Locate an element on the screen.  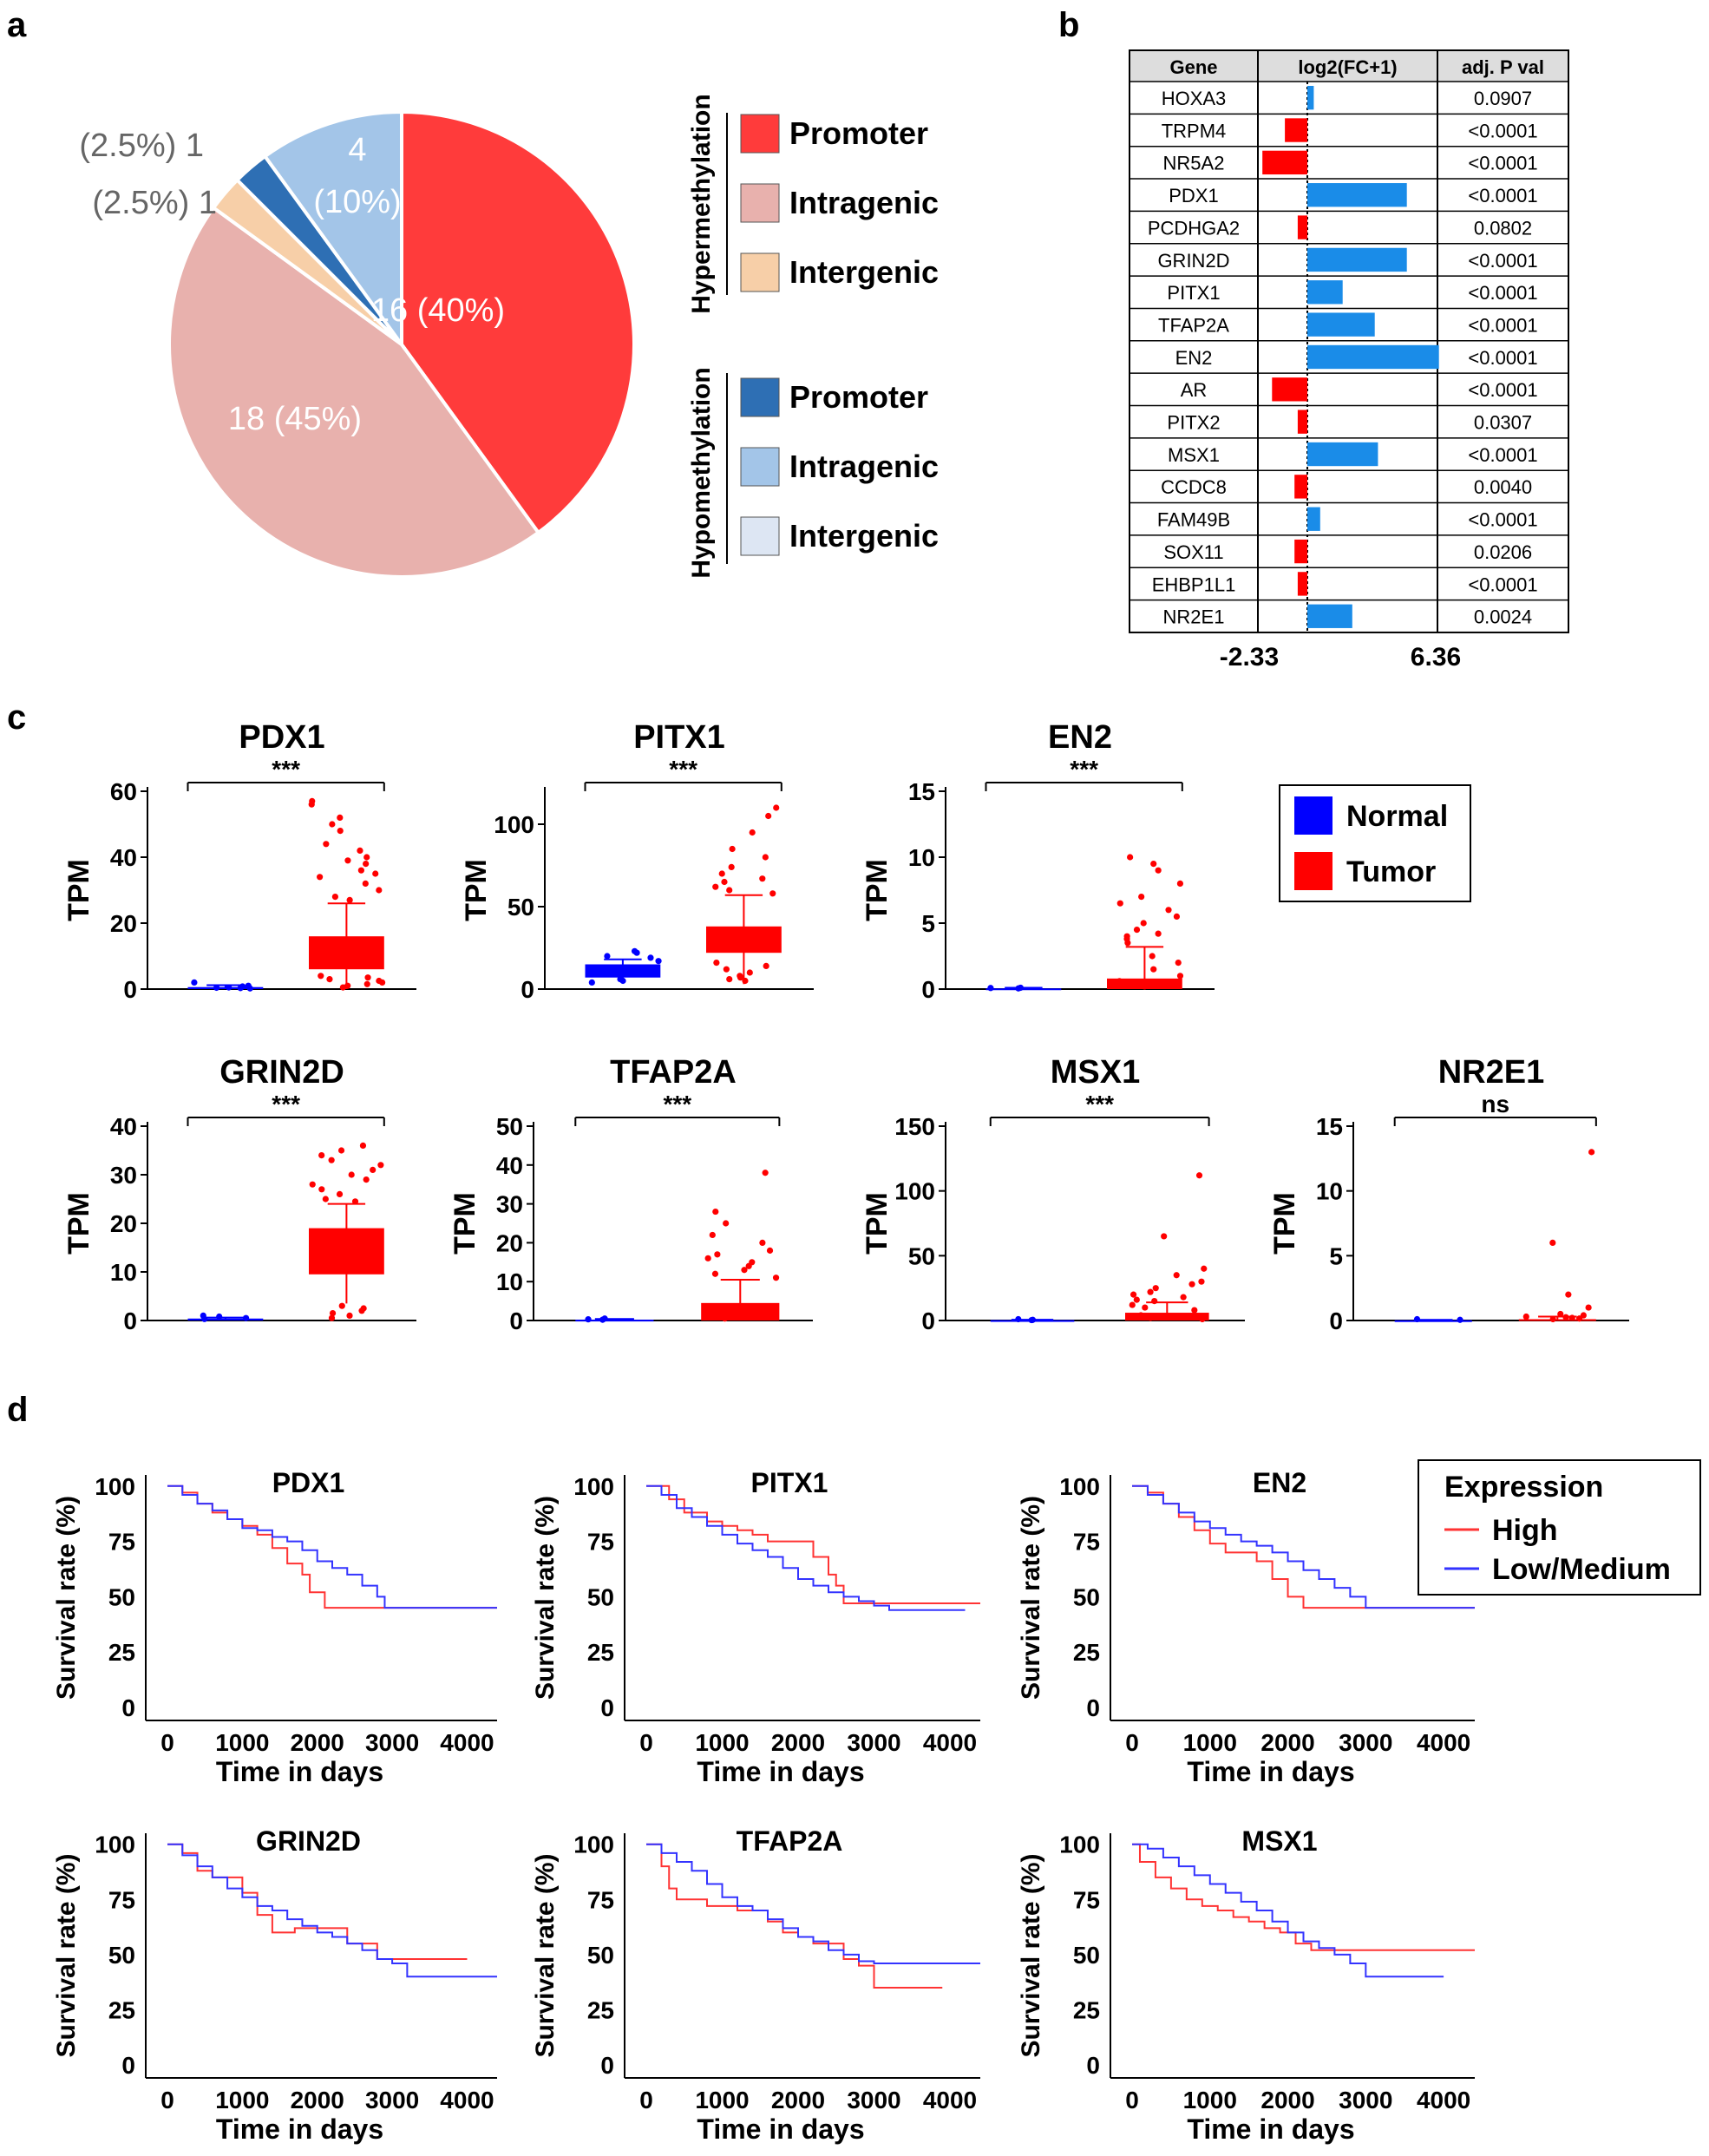
survival-curve-low is located at coordinates (332, 1546).